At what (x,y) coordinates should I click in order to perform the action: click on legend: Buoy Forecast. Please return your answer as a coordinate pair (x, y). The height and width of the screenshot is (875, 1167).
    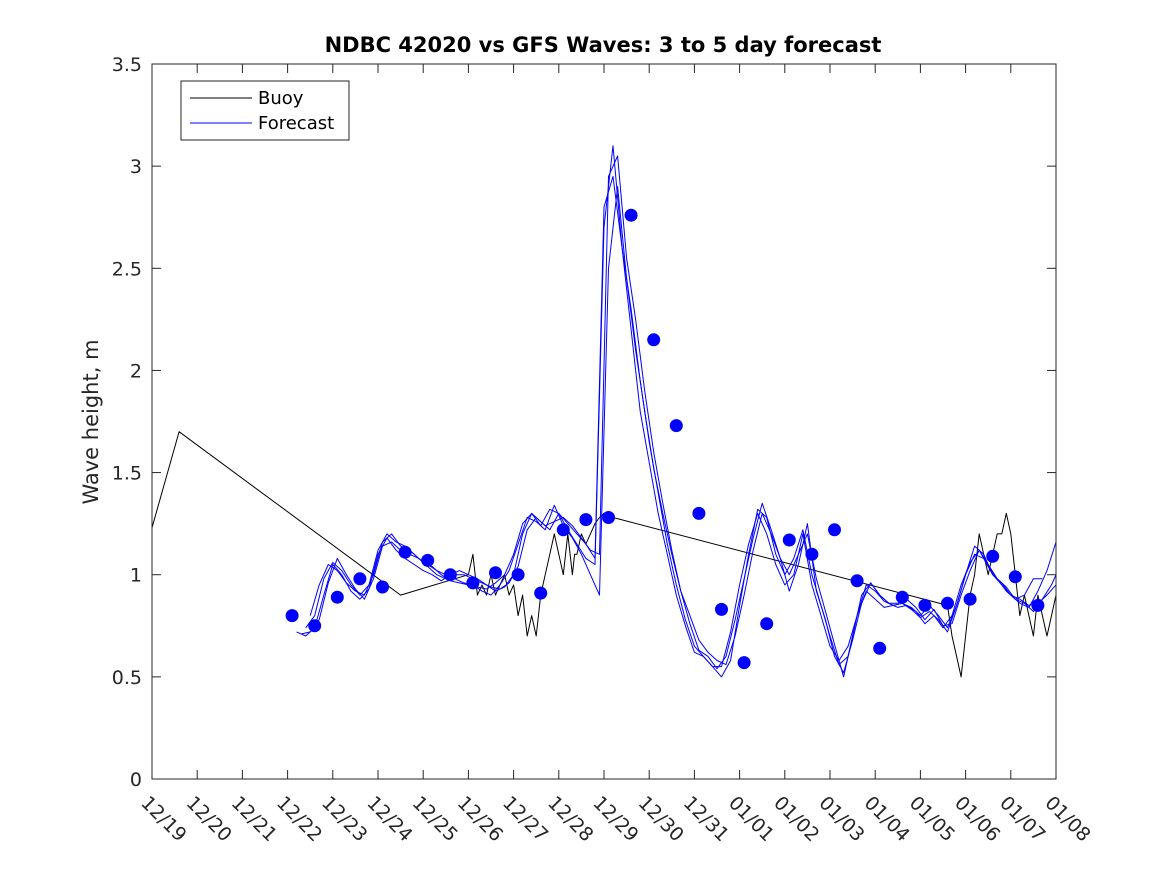
    Looking at the image, I should click on (265, 110).